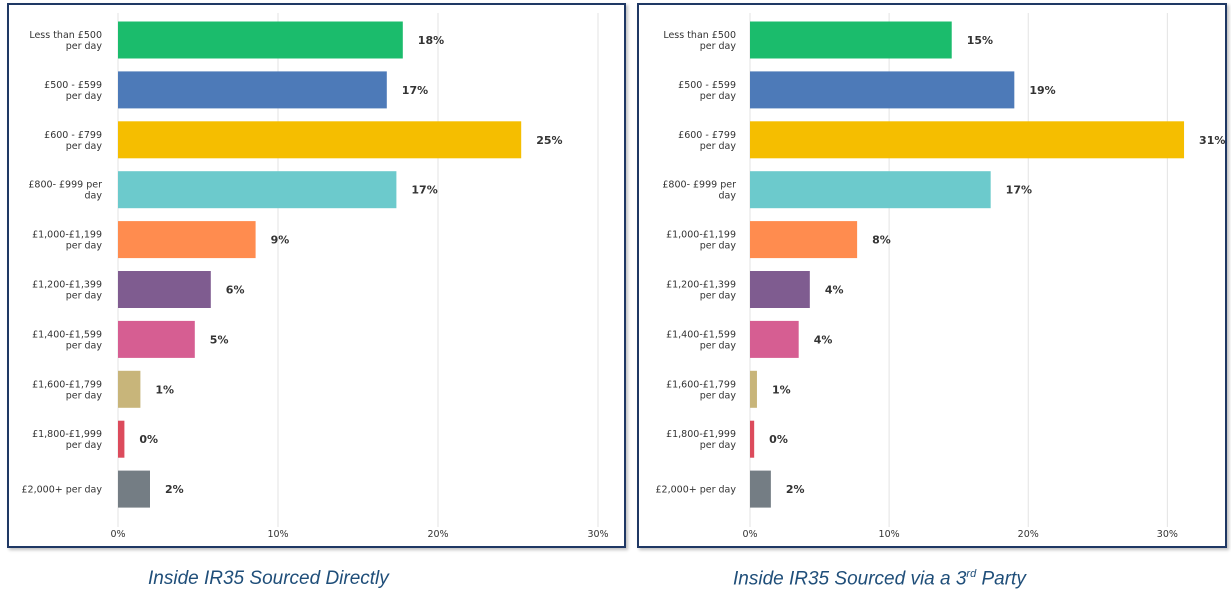 The image size is (1231, 598). What do you see at coordinates (1042, 90) in the screenshot?
I see `data-label: 19%` at bounding box center [1042, 90].